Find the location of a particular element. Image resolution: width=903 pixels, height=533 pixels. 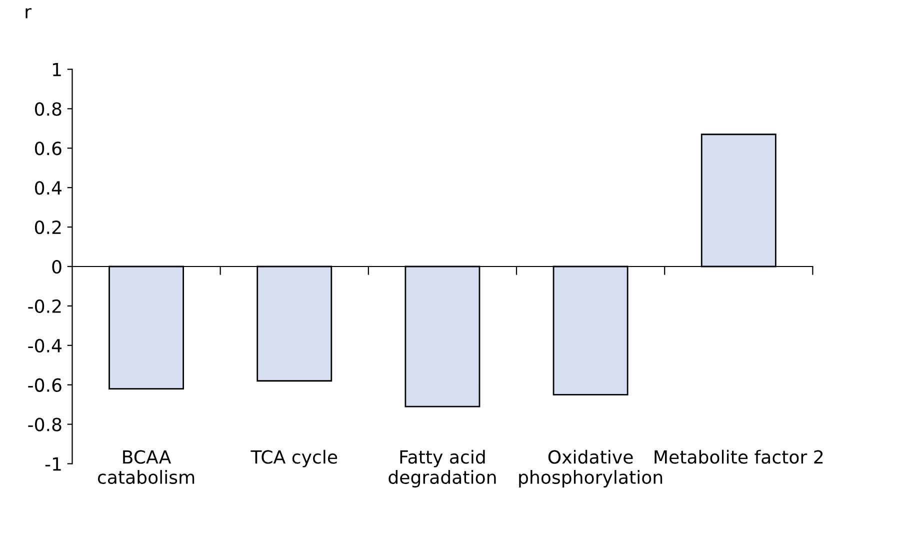

y-tick-label: -0.8 is located at coordinates (45, 425).